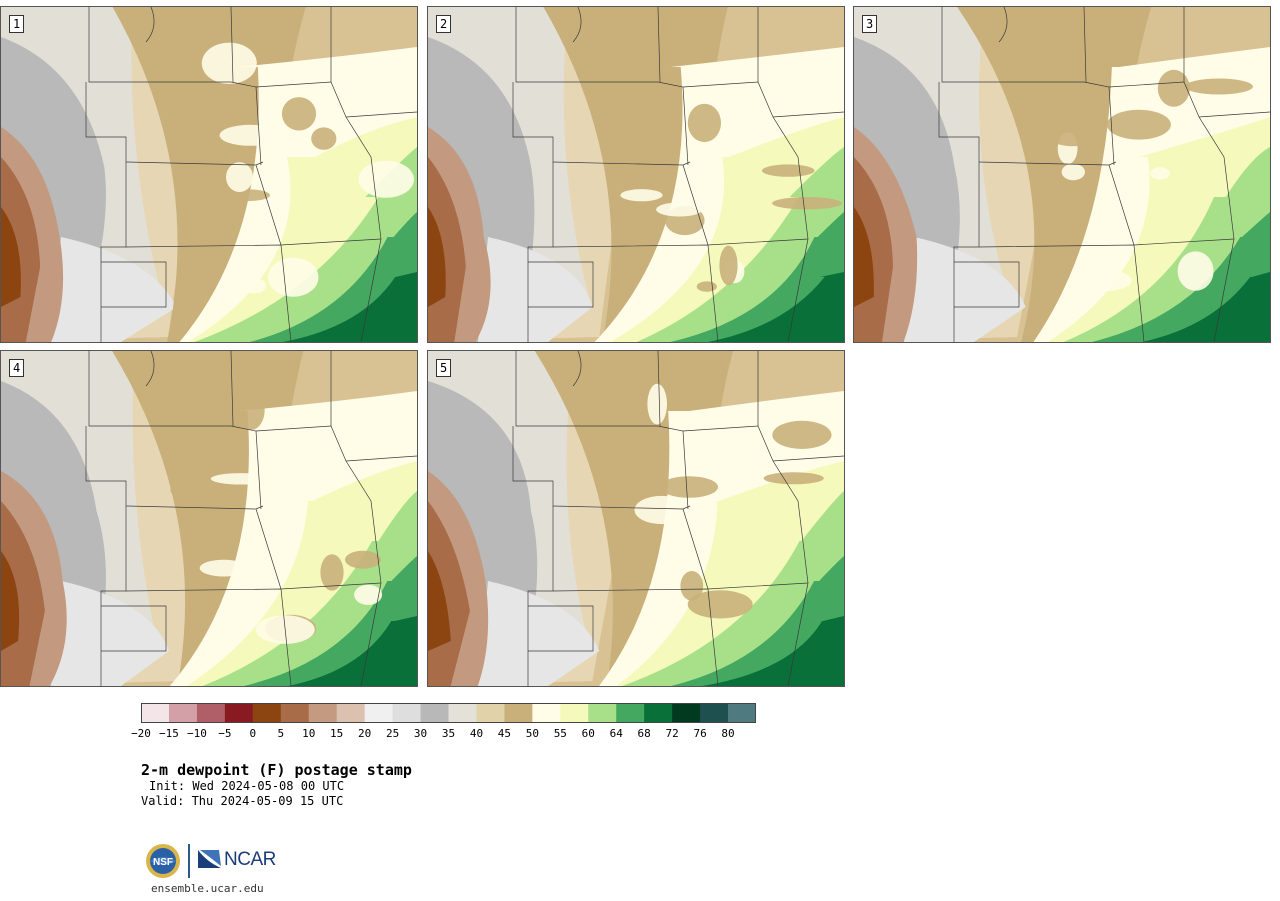 The image size is (1280, 901). I want to click on map-panel-1: 1, so click(209, 174).